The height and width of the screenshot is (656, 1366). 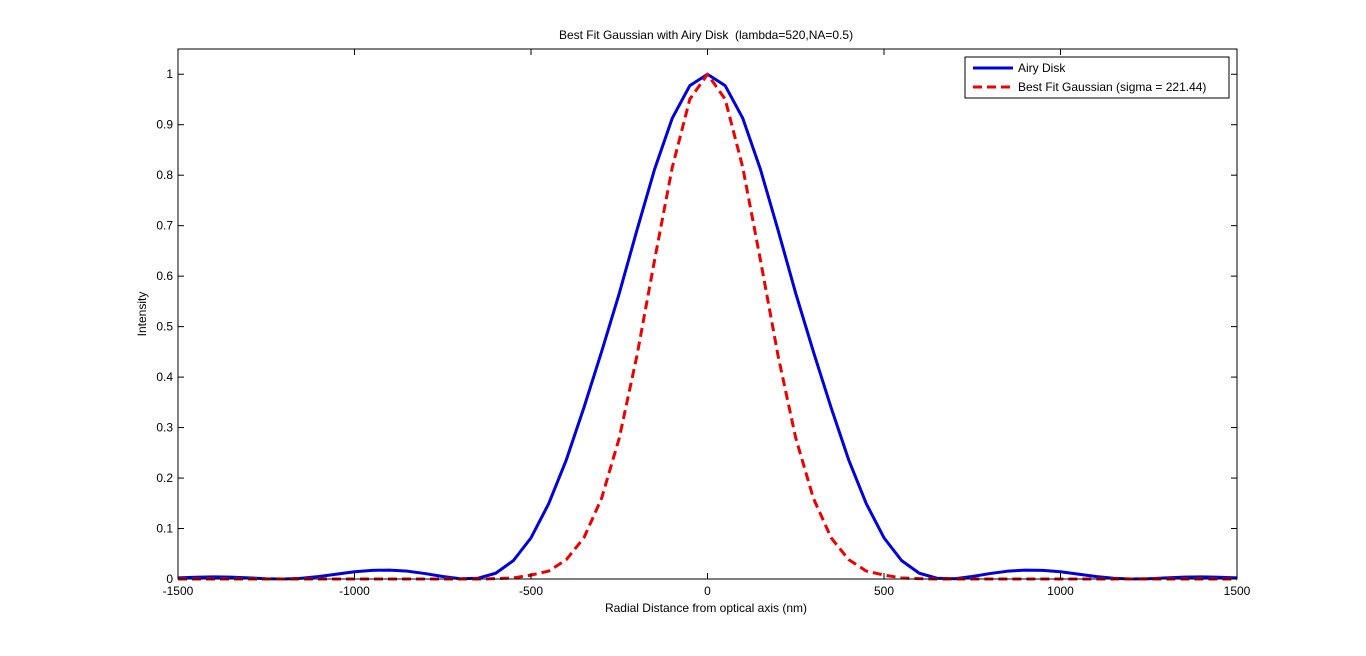 What do you see at coordinates (707, 591) in the screenshot?
I see `x-tick-label: 0` at bounding box center [707, 591].